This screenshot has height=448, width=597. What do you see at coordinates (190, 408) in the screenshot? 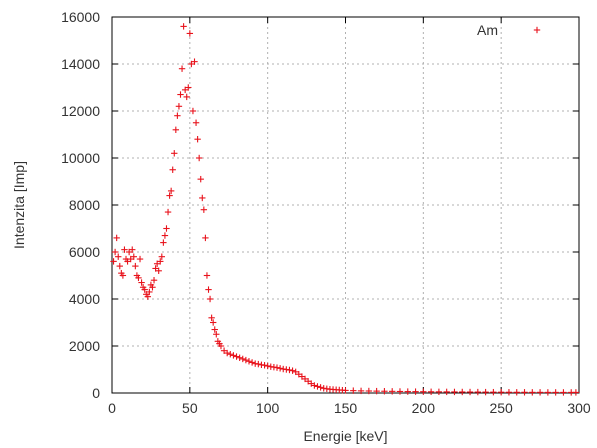
I see `x-tick-label: 50` at bounding box center [190, 408].